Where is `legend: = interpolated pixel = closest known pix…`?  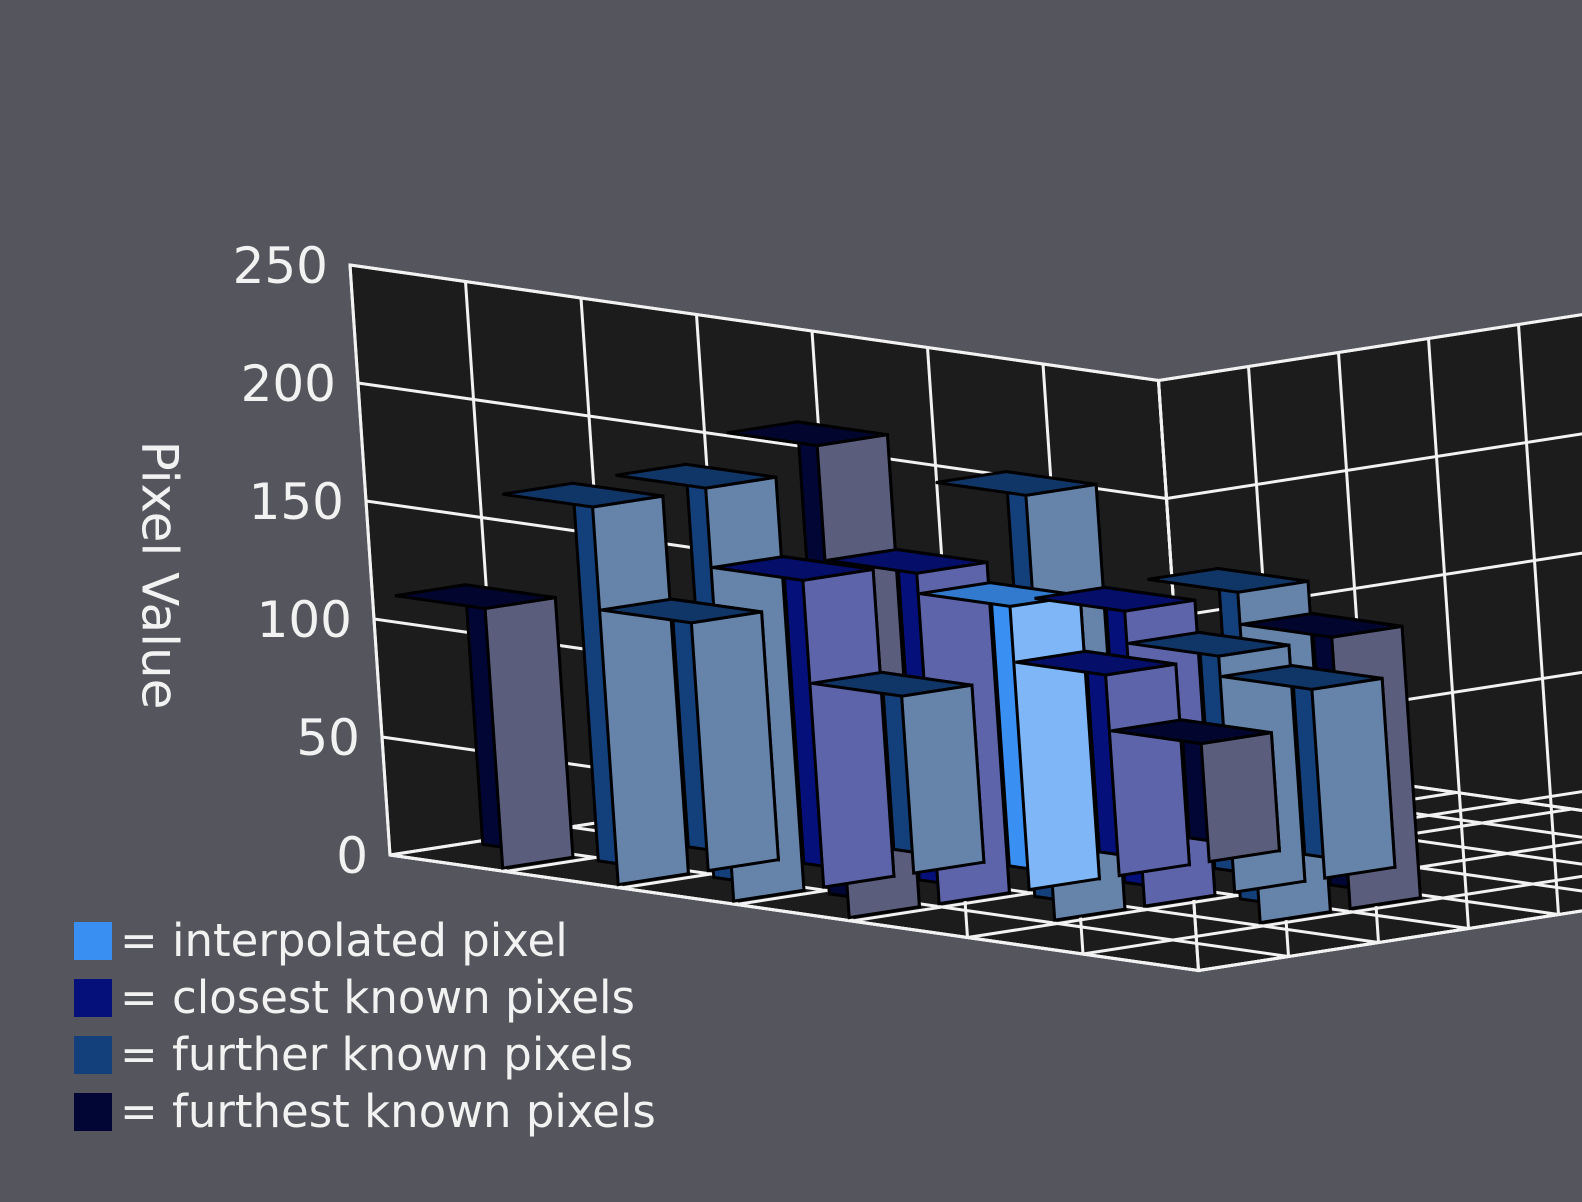 legend: = interpolated pixel = closest known pix… is located at coordinates (365, 1026).